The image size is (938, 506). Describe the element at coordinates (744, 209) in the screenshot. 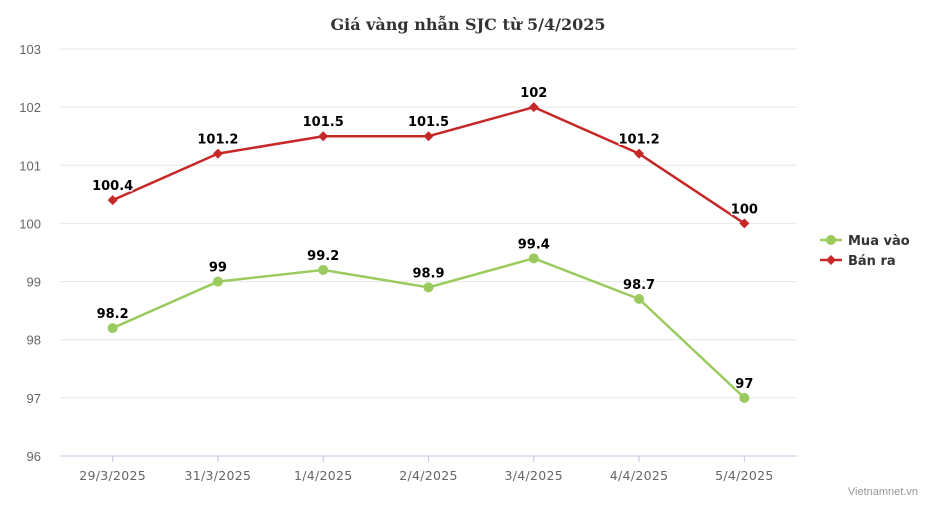

I see `data-label: 100` at that location.